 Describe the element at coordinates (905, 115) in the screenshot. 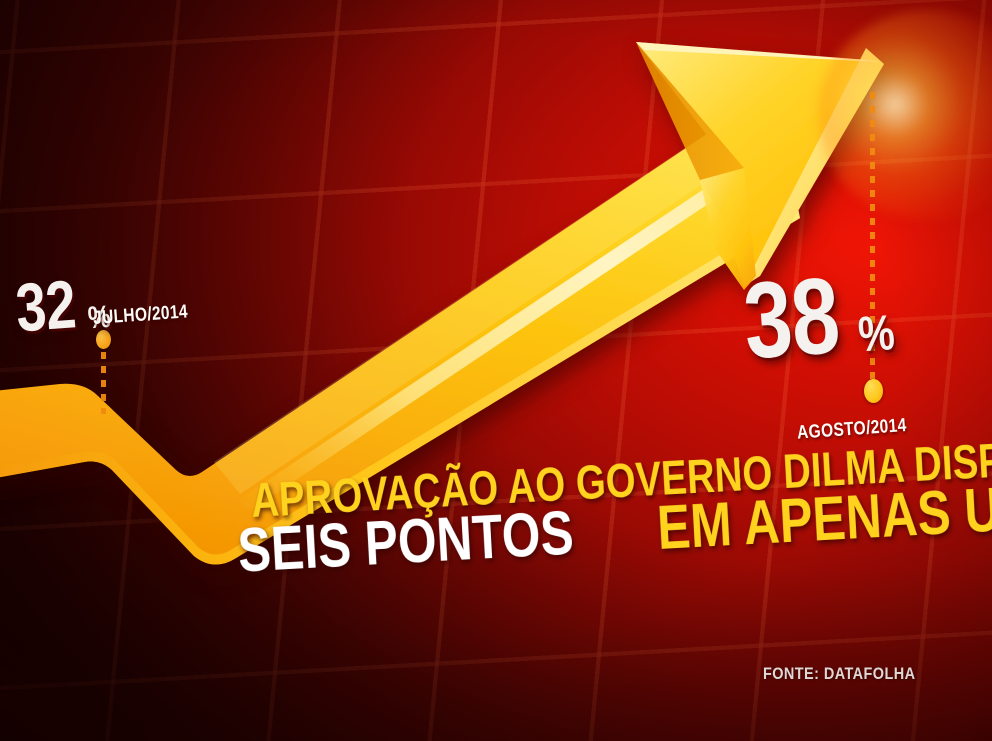

I see `arrowhead-glow` at that location.